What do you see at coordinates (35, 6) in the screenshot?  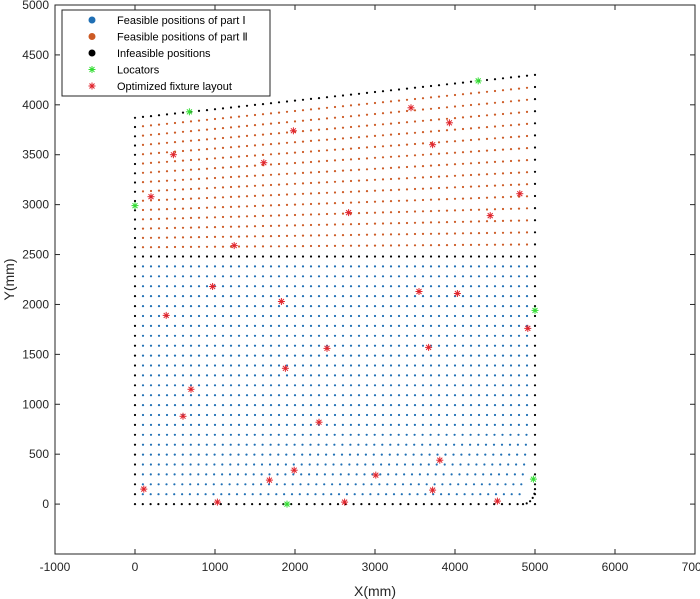 I see `y-tick-label: 5000` at bounding box center [35, 6].